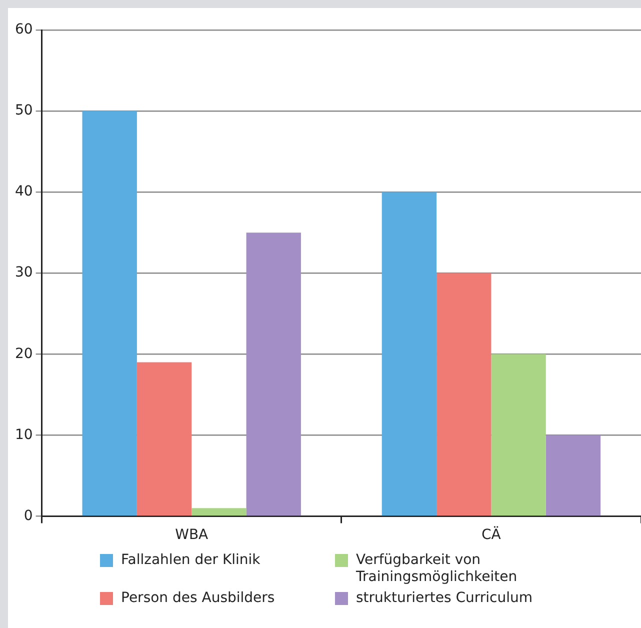 The width and height of the screenshot is (641, 628). I want to click on y-tick-label: 0, so click(28, 516).